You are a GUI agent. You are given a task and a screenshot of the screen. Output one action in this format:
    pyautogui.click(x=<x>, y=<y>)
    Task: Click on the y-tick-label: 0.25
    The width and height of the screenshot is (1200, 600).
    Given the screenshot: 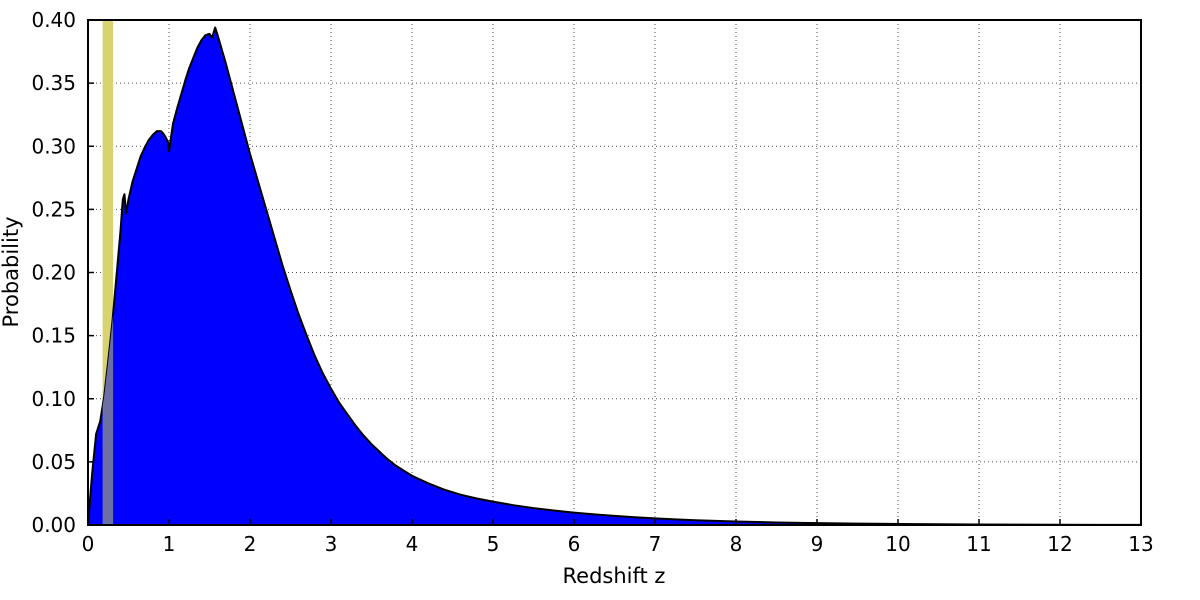 What is the action you would take?
    pyautogui.click(x=53, y=209)
    